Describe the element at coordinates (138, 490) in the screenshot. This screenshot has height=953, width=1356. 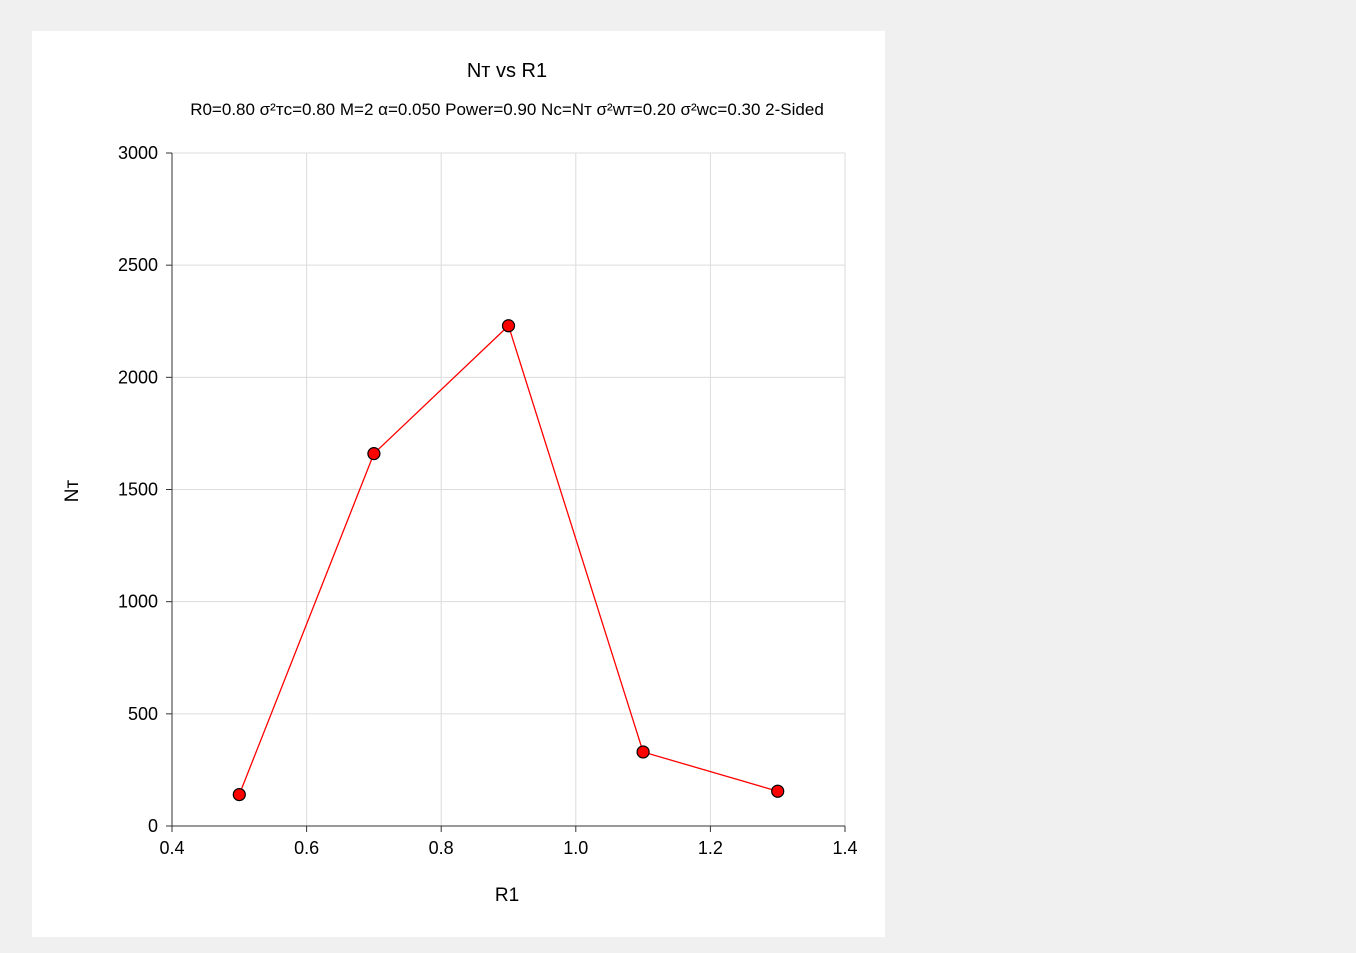
I see `y-tick-label: 1500` at that location.